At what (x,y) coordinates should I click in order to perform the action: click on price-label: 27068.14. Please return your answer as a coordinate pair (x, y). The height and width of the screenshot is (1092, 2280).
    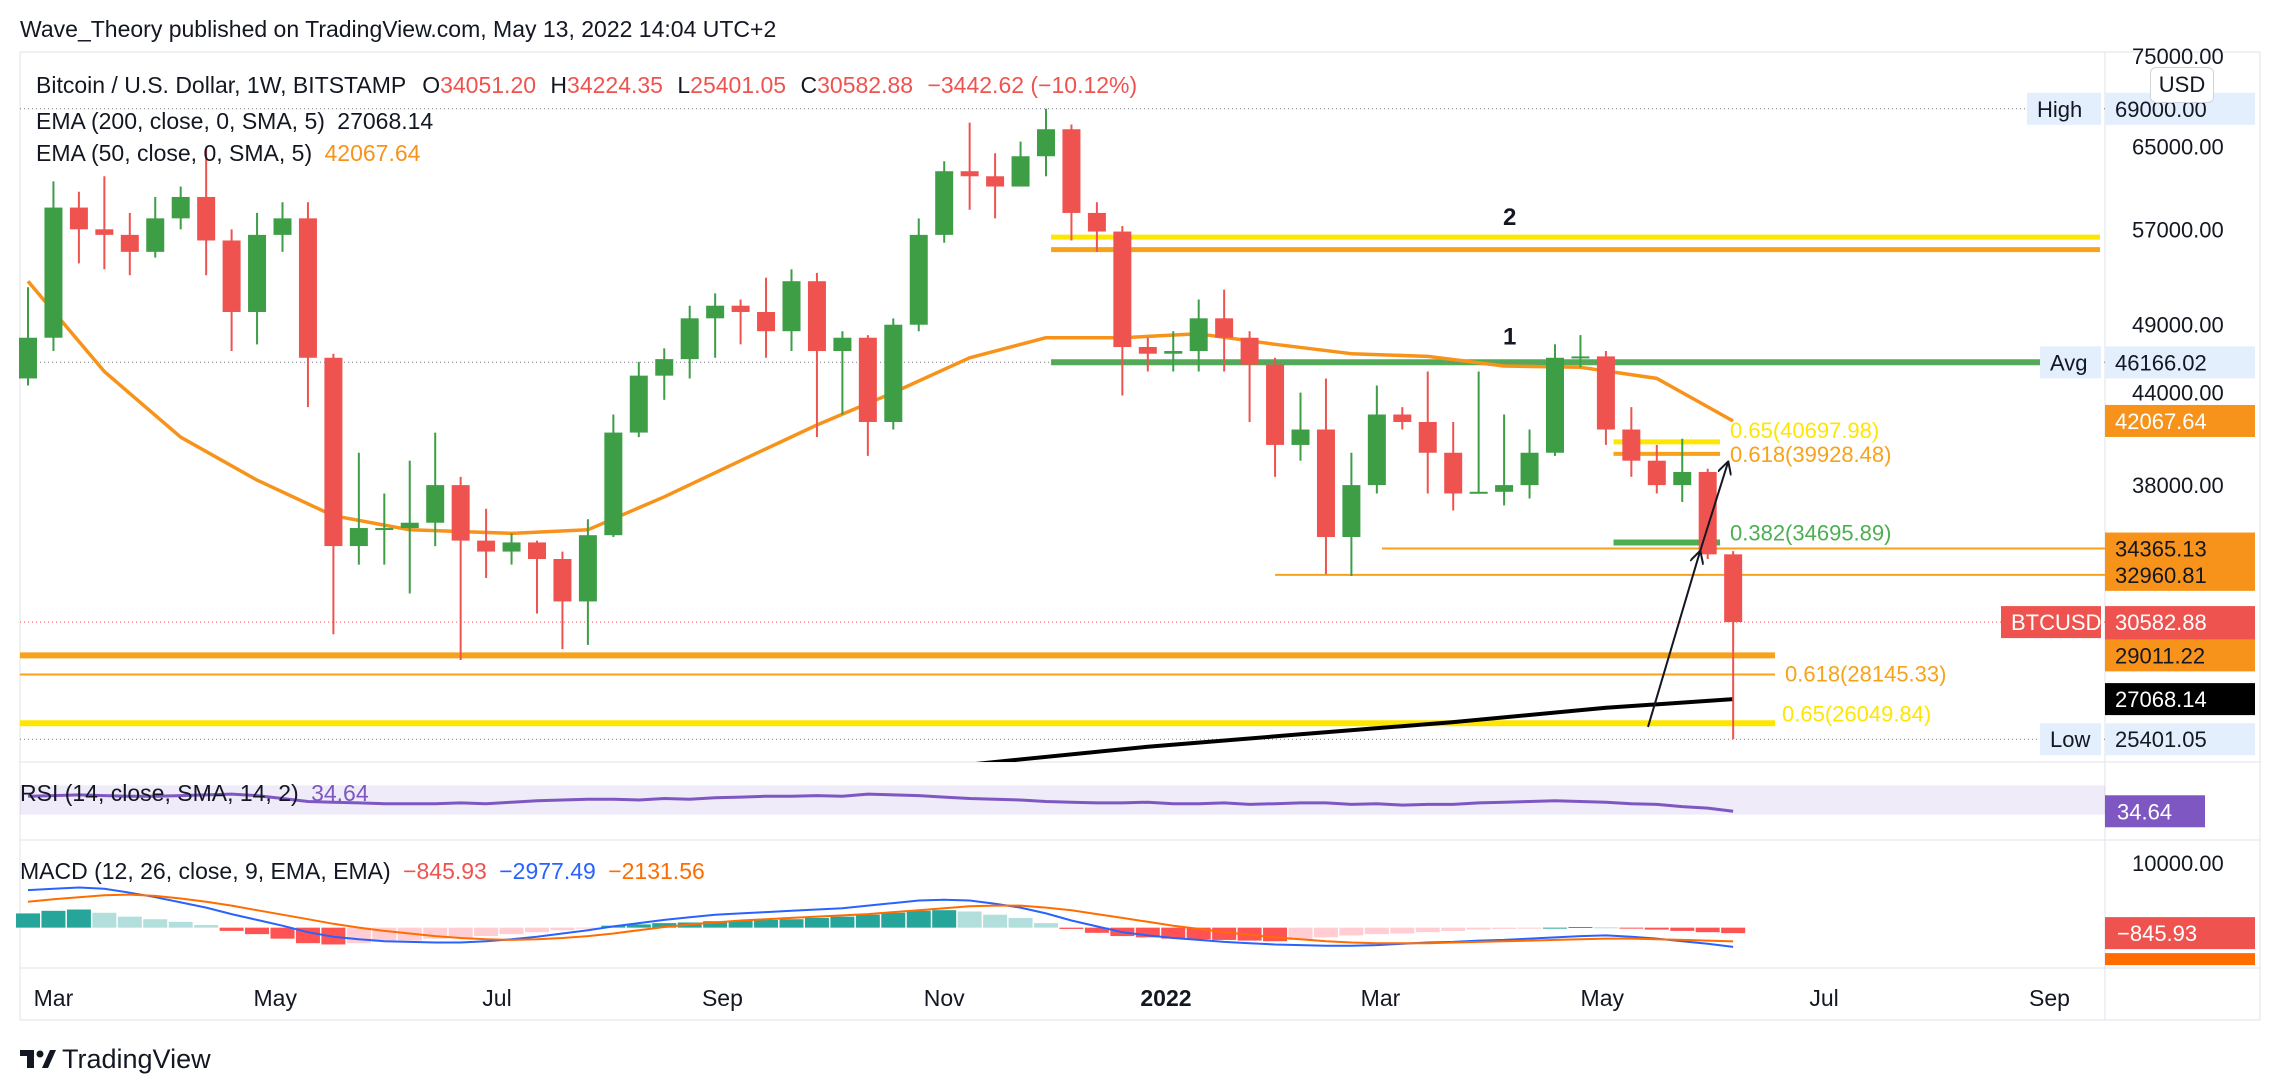
    Looking at the image, I should click on (2180, 699).